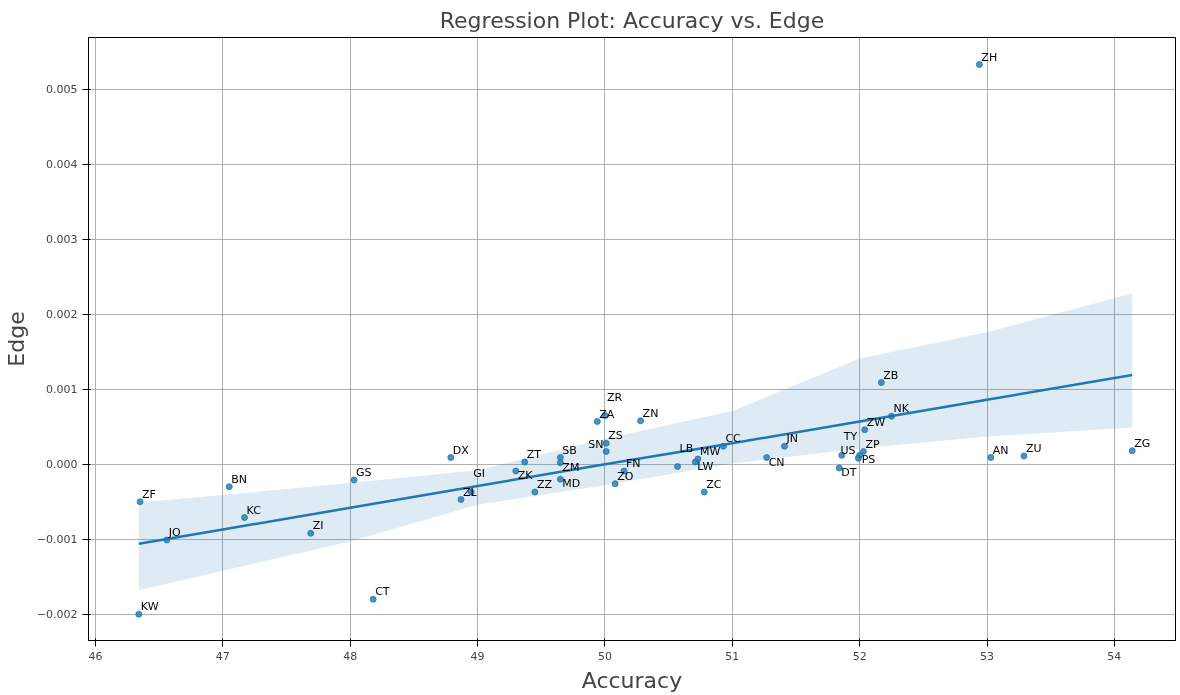  I want to click on annotation: ZR, so click(614, 397).